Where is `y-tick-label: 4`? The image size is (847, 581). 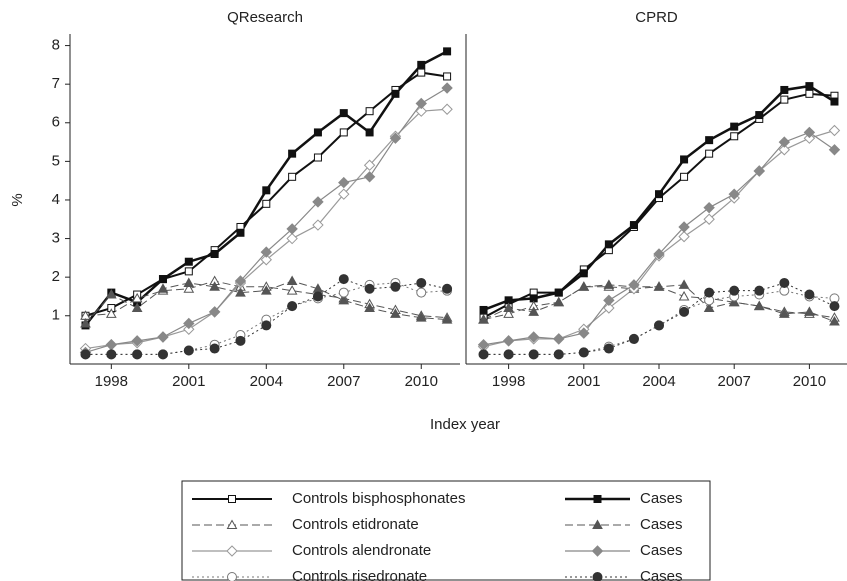
y-tick-label: 4 is located at coordinates (56, 199).